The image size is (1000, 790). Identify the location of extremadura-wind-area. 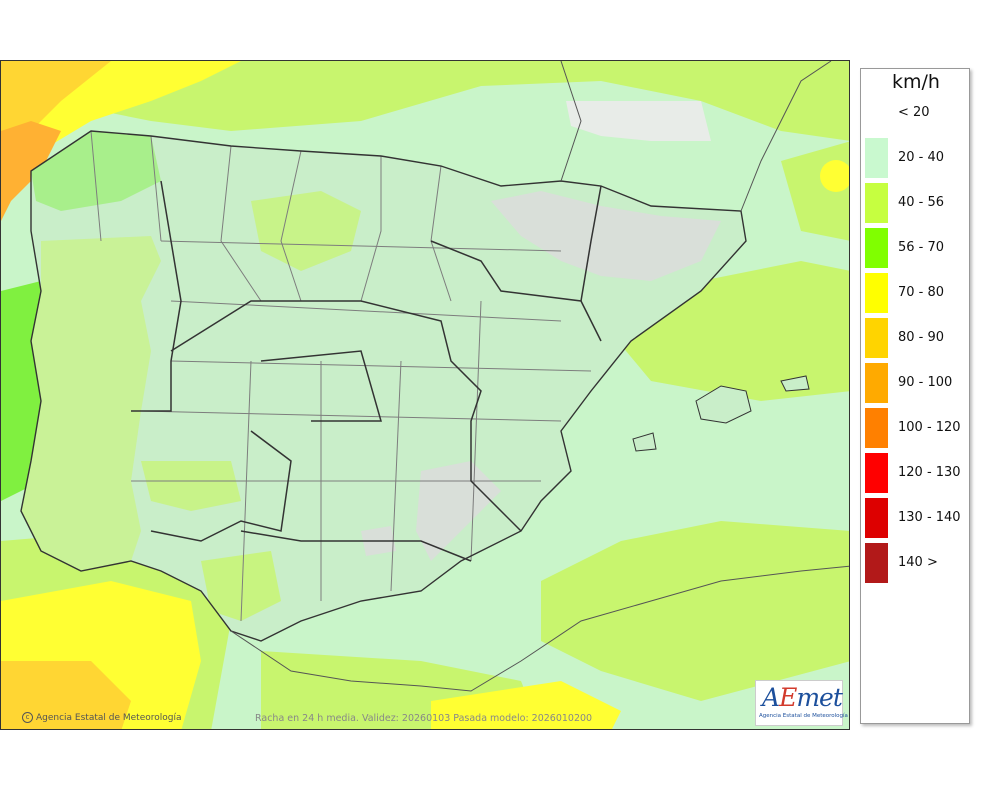
(191, 486).